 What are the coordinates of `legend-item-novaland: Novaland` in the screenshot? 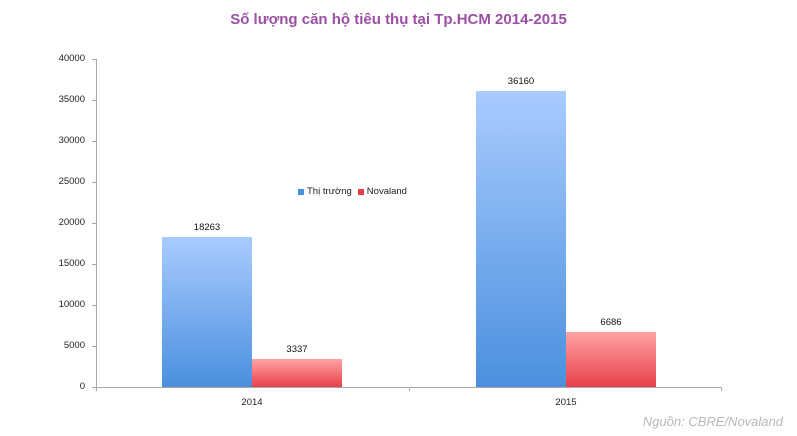 It's located at (382, 191).